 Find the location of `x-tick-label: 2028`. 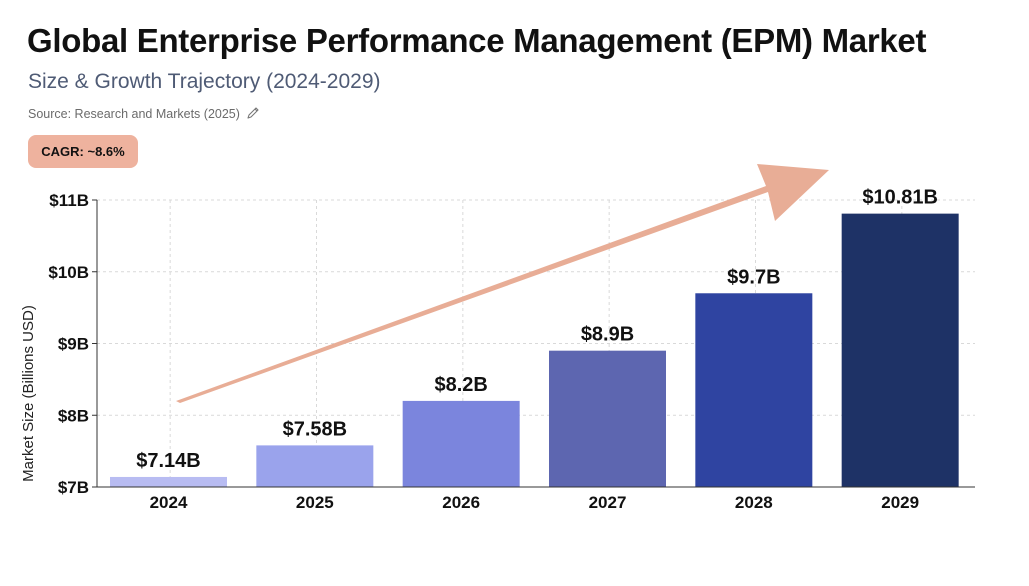

x-tick-label: 2028 is located at coordinates (754, 502).